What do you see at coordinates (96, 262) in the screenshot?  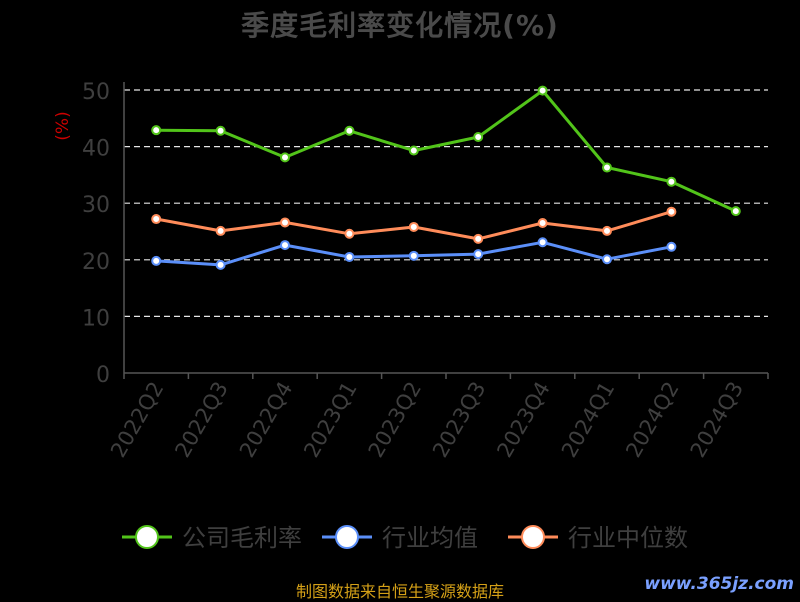 I see `y-tick-label: 20` at bounding box center [96, 262].